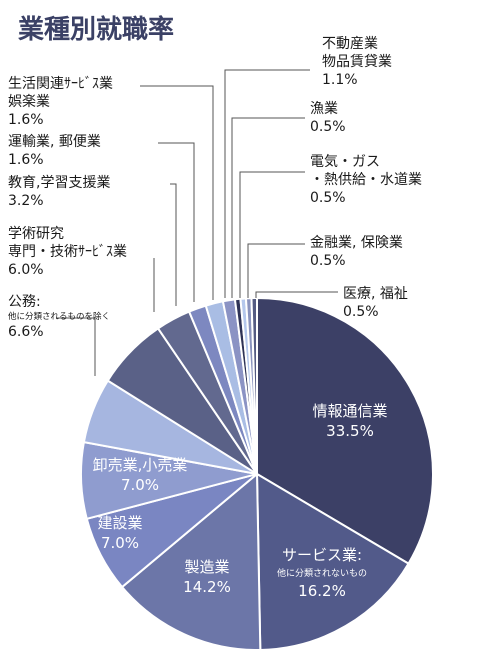 Image resolution: width=500 pixels, height=660 pixels. What do you see at coordinates (26, 201) in the screenshot?
I see `outside-label-8-1: 3.2%` at bounding box center [26, 201].